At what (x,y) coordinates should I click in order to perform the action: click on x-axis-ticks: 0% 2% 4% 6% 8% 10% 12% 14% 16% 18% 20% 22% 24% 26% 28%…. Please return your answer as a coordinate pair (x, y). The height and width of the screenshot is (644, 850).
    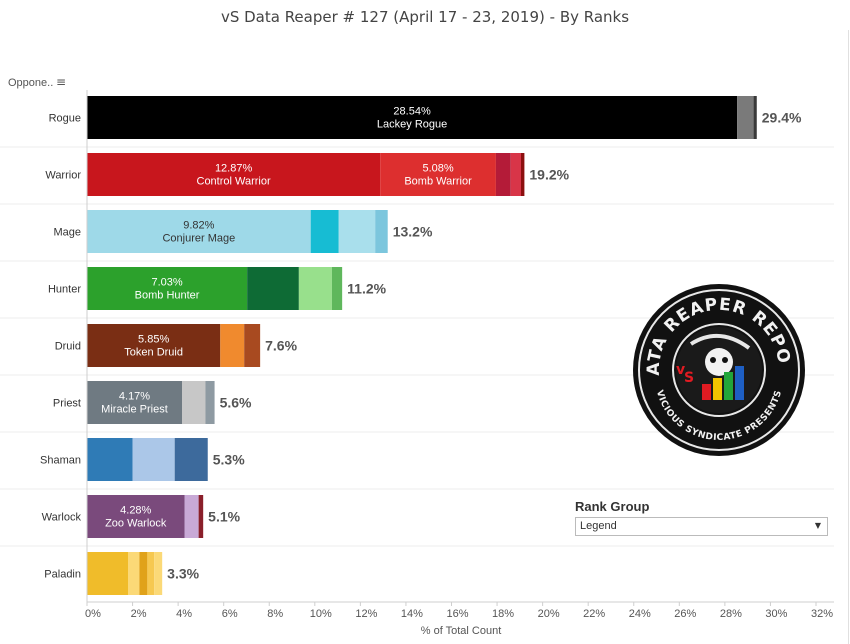
    Looking at the image, I should click on (459, 611).